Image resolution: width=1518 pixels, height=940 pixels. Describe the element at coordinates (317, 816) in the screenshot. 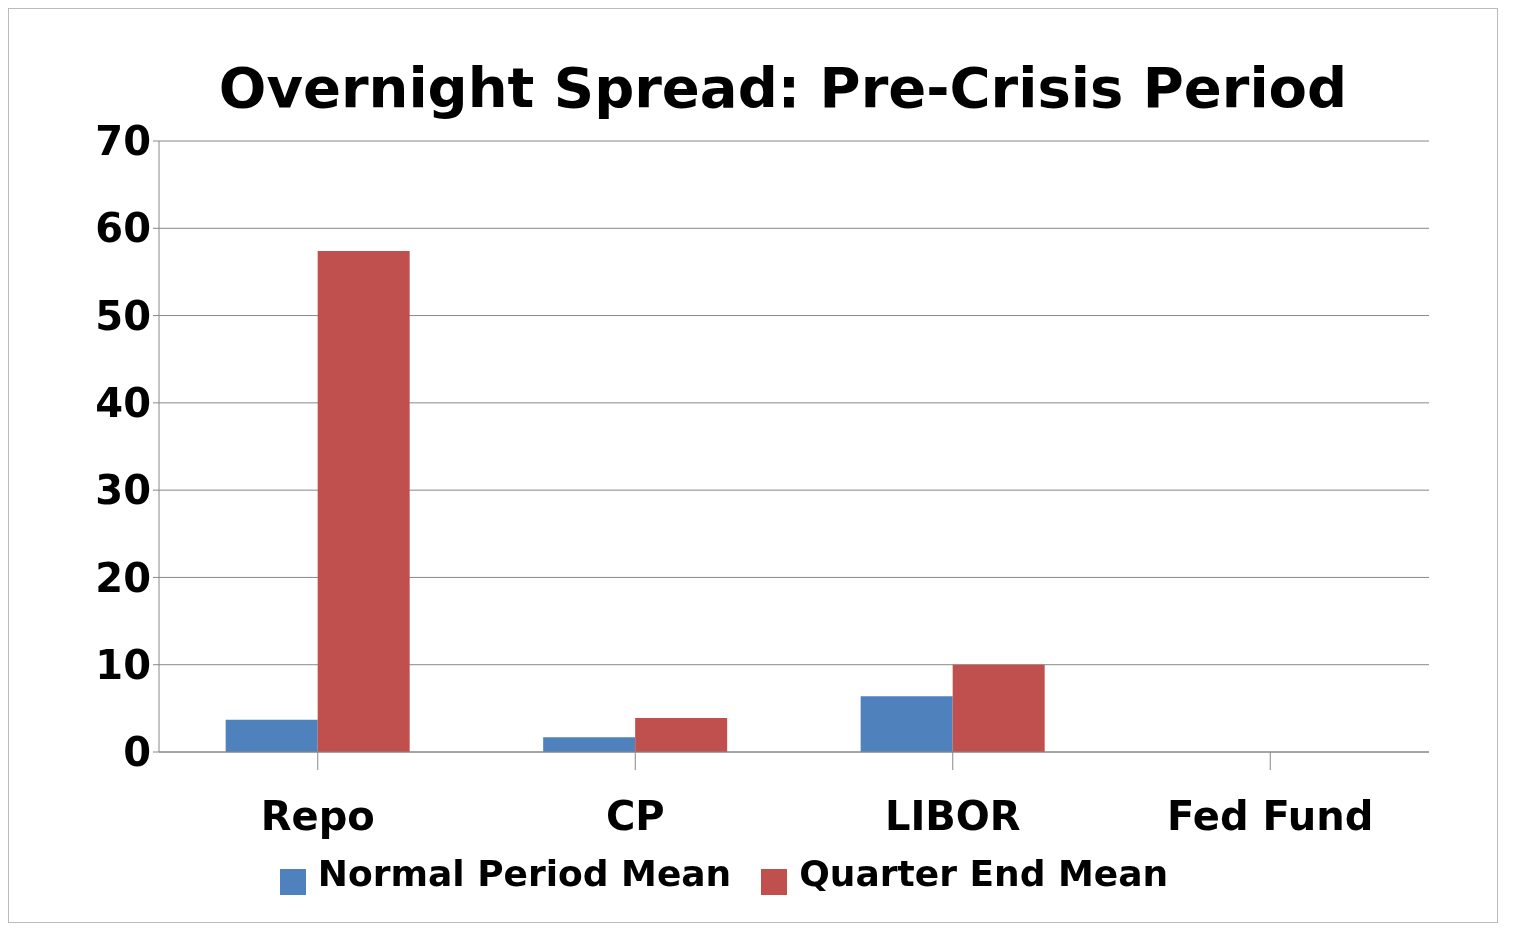

I see `x-tick-label: Repo` at that location.